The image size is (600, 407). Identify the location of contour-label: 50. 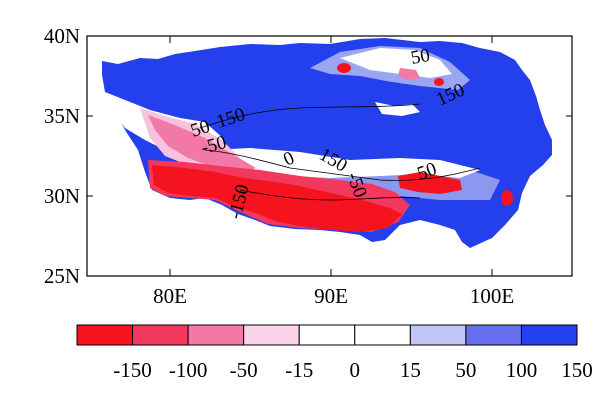
(420, 57).